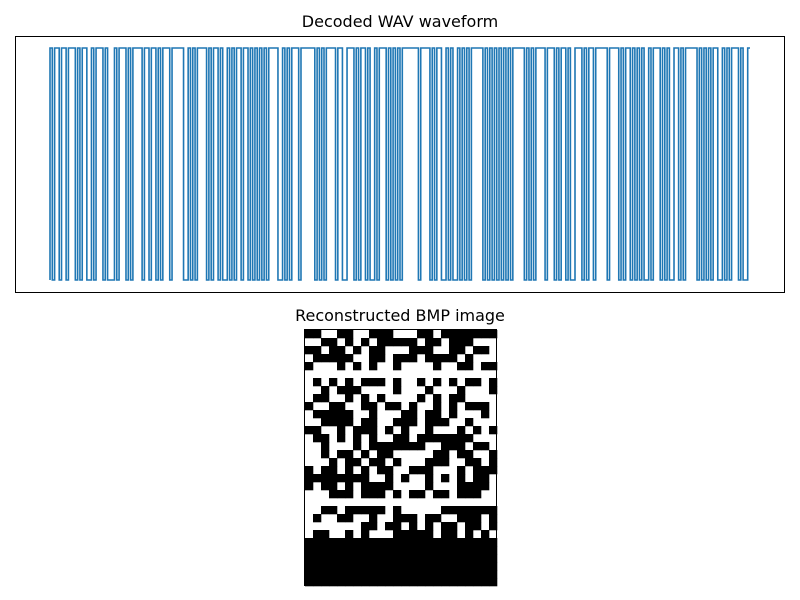  Describe the element at coordinates (400, 315) in the screenshot. I see `bmp-image-title: Reconstructed BMP image` at that location.